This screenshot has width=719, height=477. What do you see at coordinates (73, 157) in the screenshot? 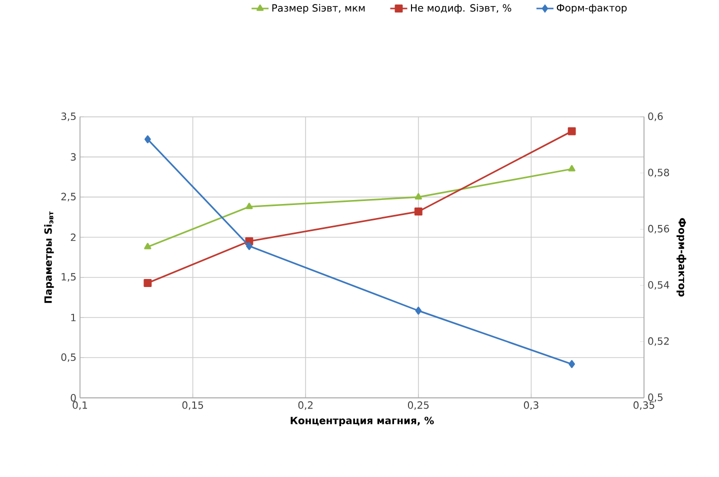
I see `y-tick-label: 3` at bounding box center [73, 157].